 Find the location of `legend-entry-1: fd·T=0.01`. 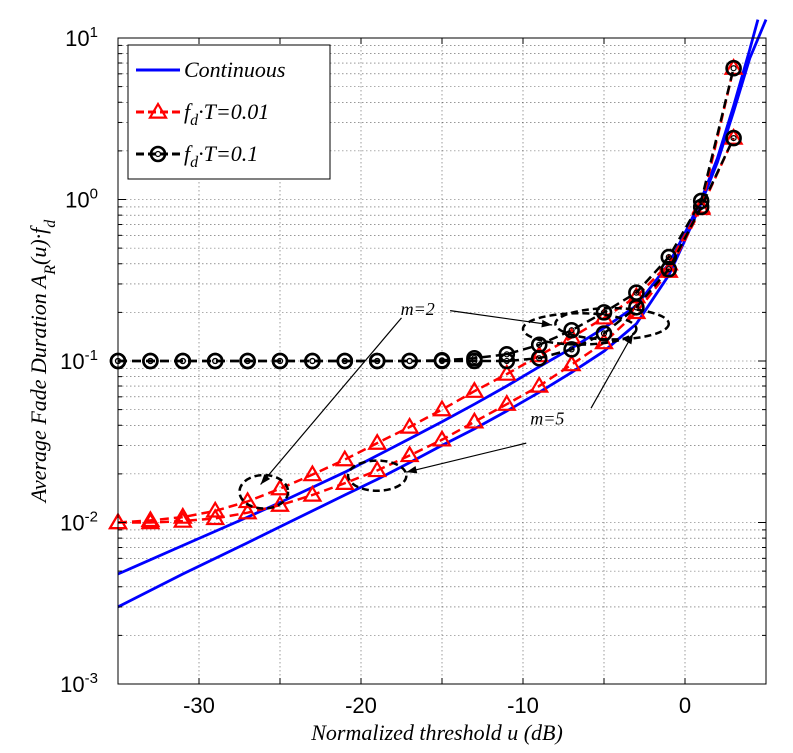

legend-entry-1: fd·T=0.01 is located at coordinates (202, 114).